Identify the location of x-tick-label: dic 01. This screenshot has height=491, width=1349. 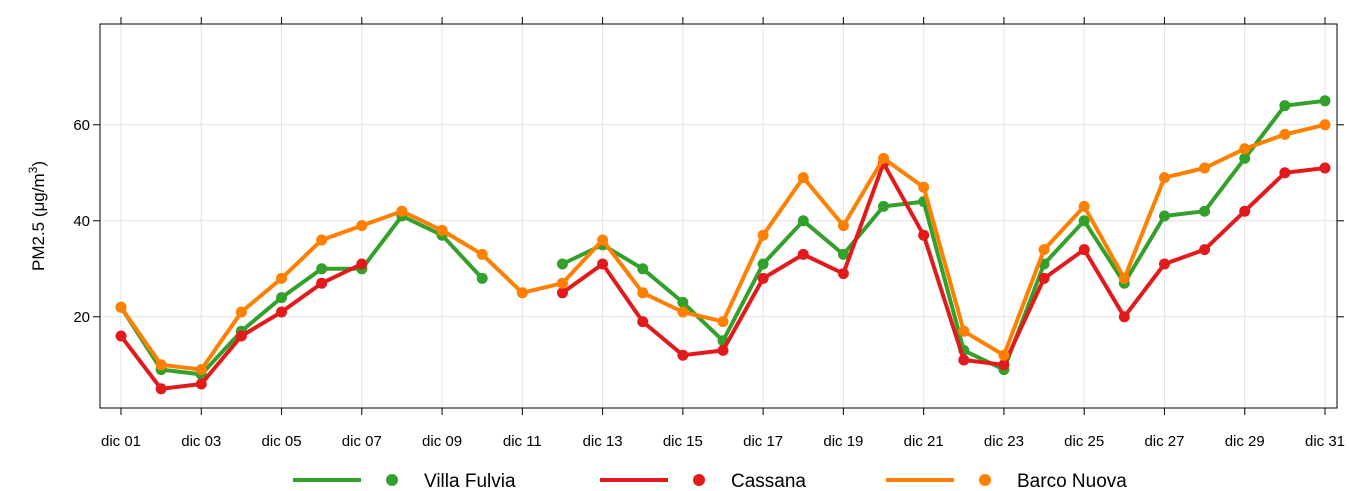
(121, 441).